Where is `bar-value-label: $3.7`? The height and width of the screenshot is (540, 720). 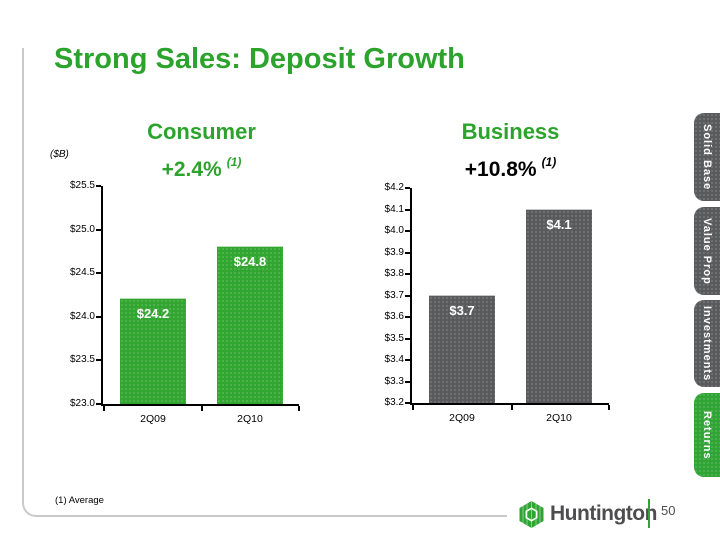 bar-value-label: $3.7 is located at coordinates (462, 310).